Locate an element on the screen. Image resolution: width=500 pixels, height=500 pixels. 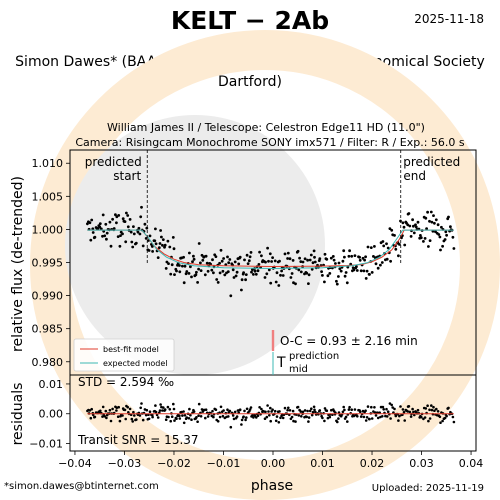
y-tick-label: 0.985 is located at coordinates (48, 329).